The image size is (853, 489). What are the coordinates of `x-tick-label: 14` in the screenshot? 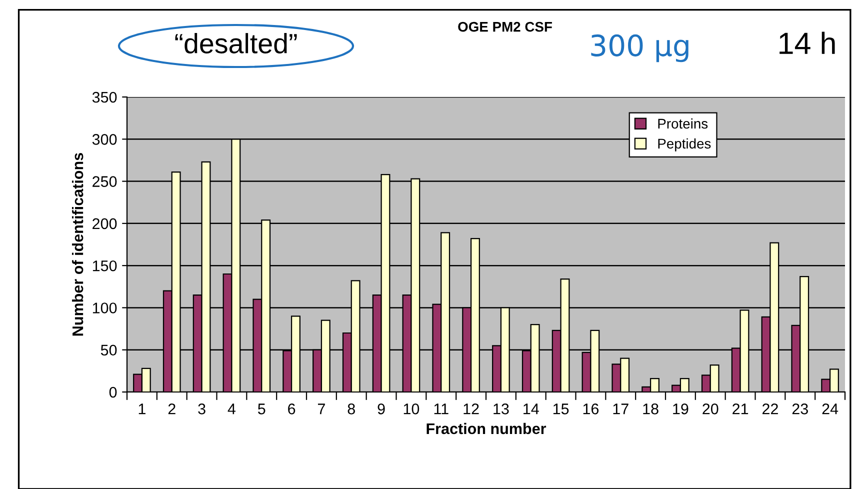 It's located at (531, 409).